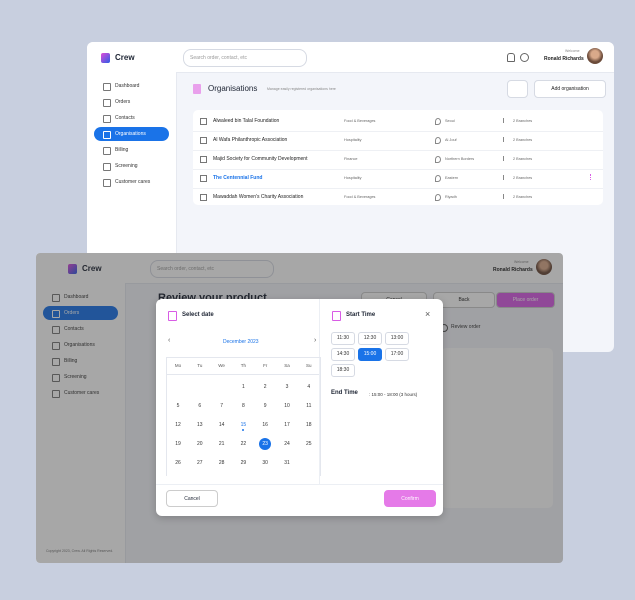 This screenshot has width=635, height=600. I want to click on row-icon, so click(203, 121).